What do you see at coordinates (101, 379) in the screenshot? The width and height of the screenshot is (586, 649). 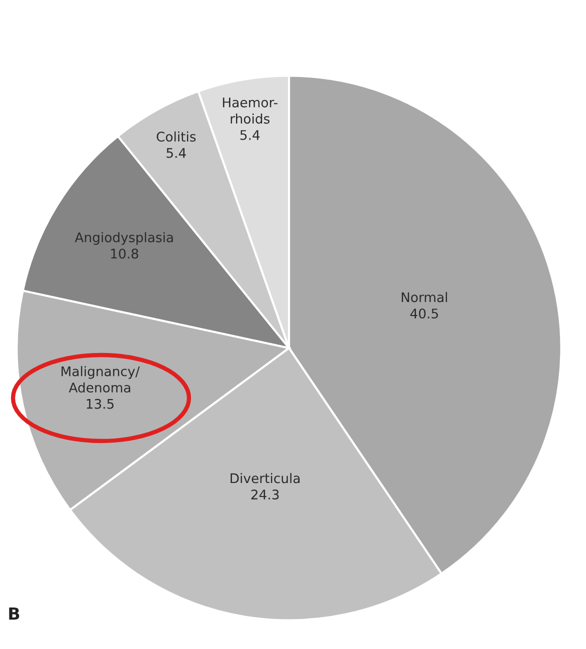 I see `slice-label: Malignancy/ Adenoma` at bounding box center [101, 379].